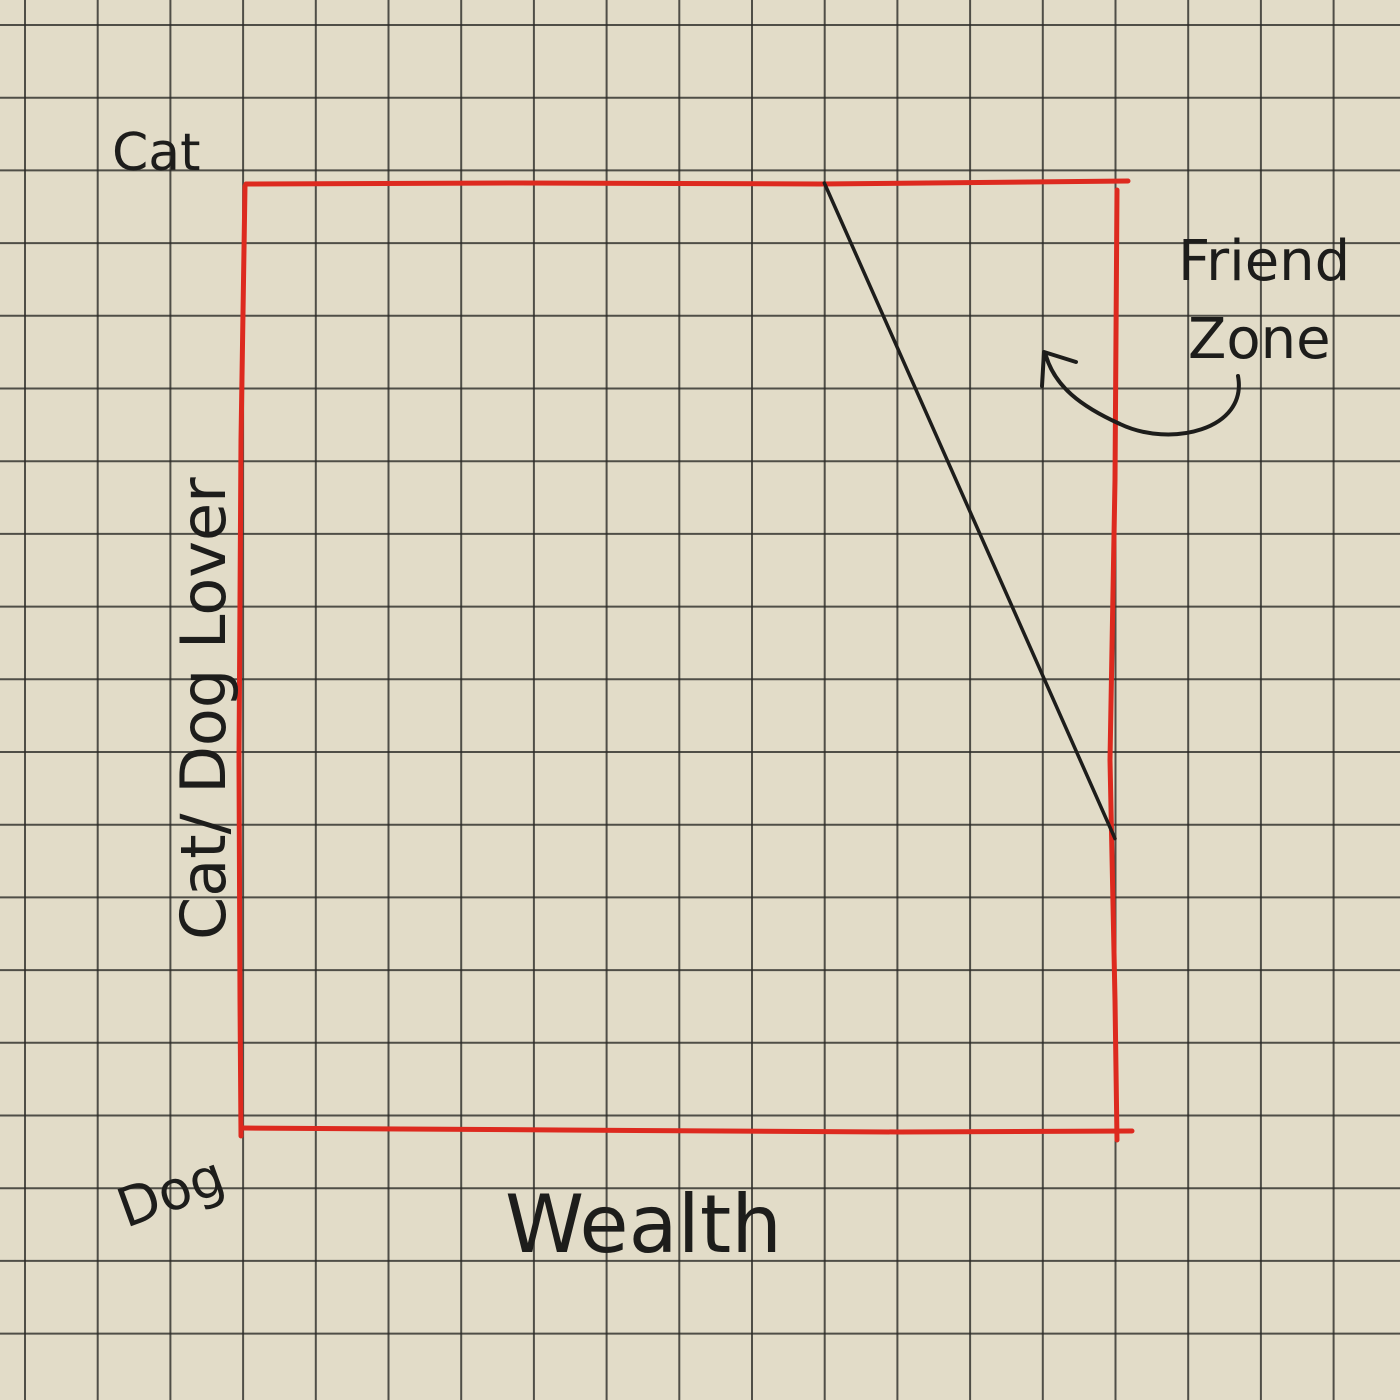 This screenshot has height=1400, width=1400. What do you see at coordinates (203, 708) in the screenshot?
I see `y-axis-label: Cat/ Dog Lover` at bounding box center [203, 708].